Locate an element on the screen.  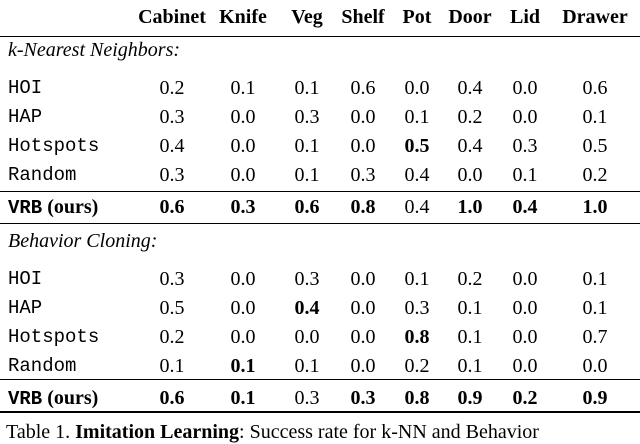
column-header: Drawer is located at coordinates (595, 17).